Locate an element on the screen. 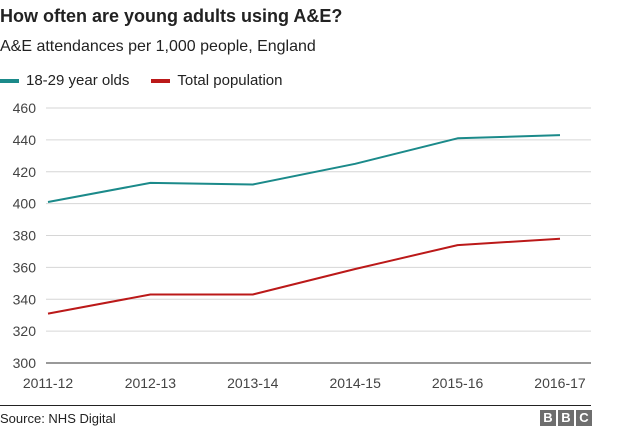 This screenshot has height=431, width=624. legend-label-18-29: 18-29 year olds is located at coordinates (78, 80).